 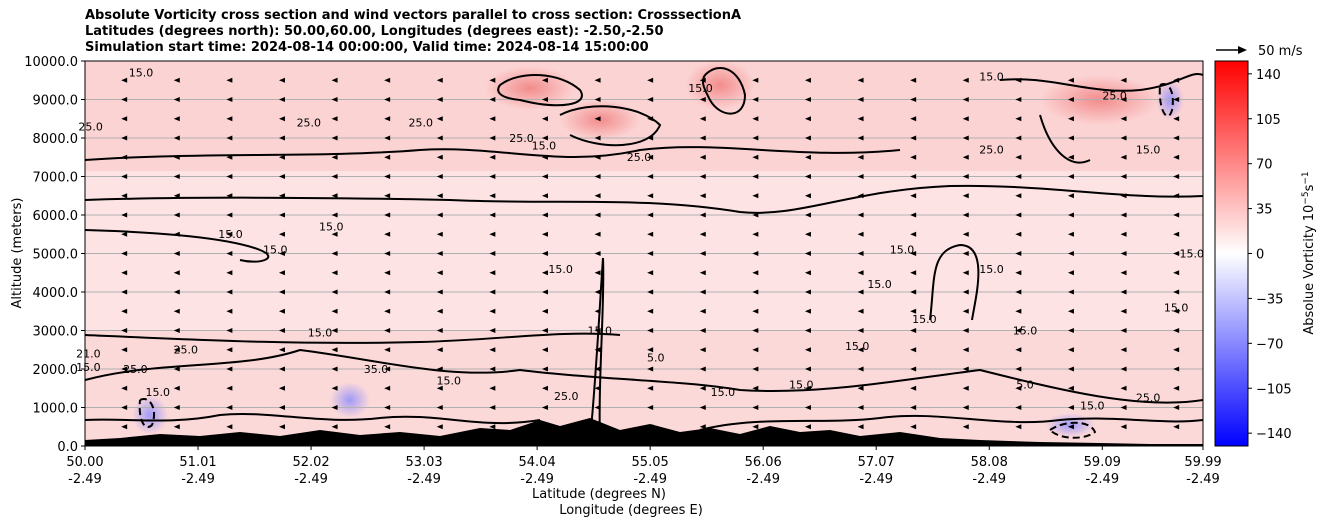 What do you see at coordinates (989, 462) in the screenshot?
I see `x-tick-label-lat: 58.08` at bounding box center [989, 462].